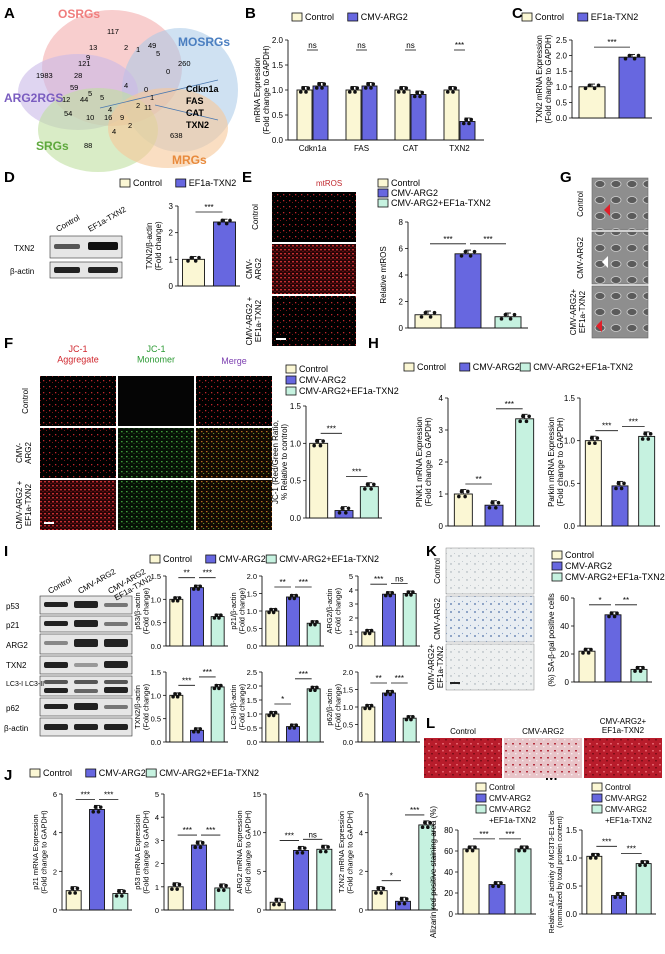 The width and height of the screenshot is (665, 954). I want to click on em-images, so click(620, 258).